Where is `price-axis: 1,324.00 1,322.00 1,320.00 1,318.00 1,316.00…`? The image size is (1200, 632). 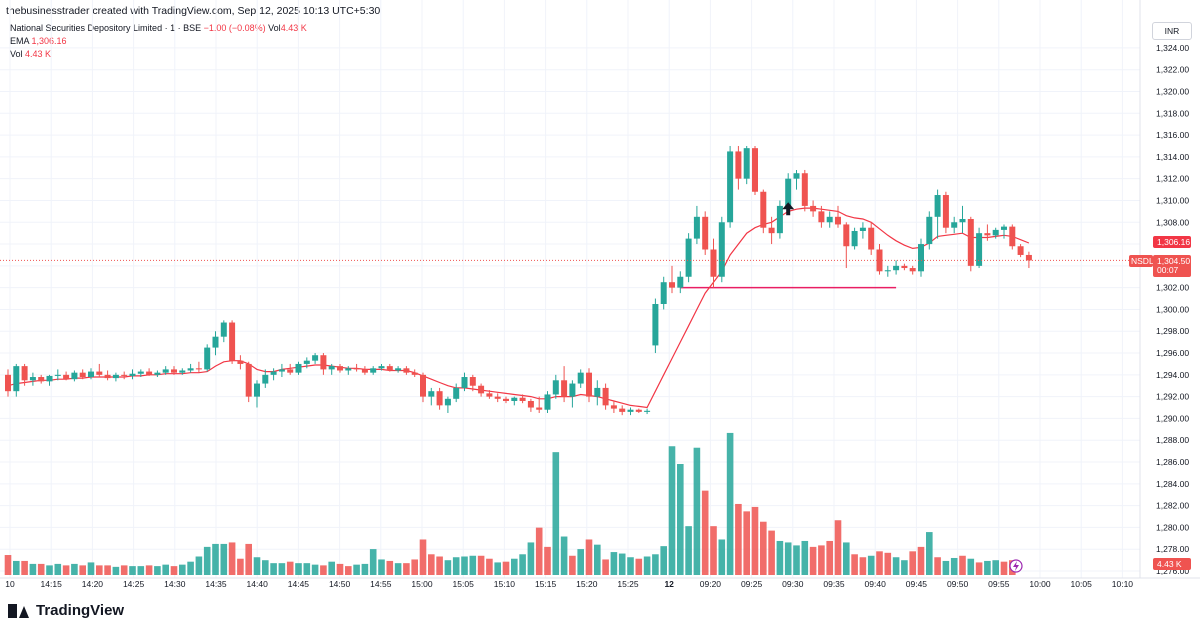 price-axis: 1,324.00 1,322.00 1,320.00 1,318.00 1,316.00… is located at coordinates (1172, 309).